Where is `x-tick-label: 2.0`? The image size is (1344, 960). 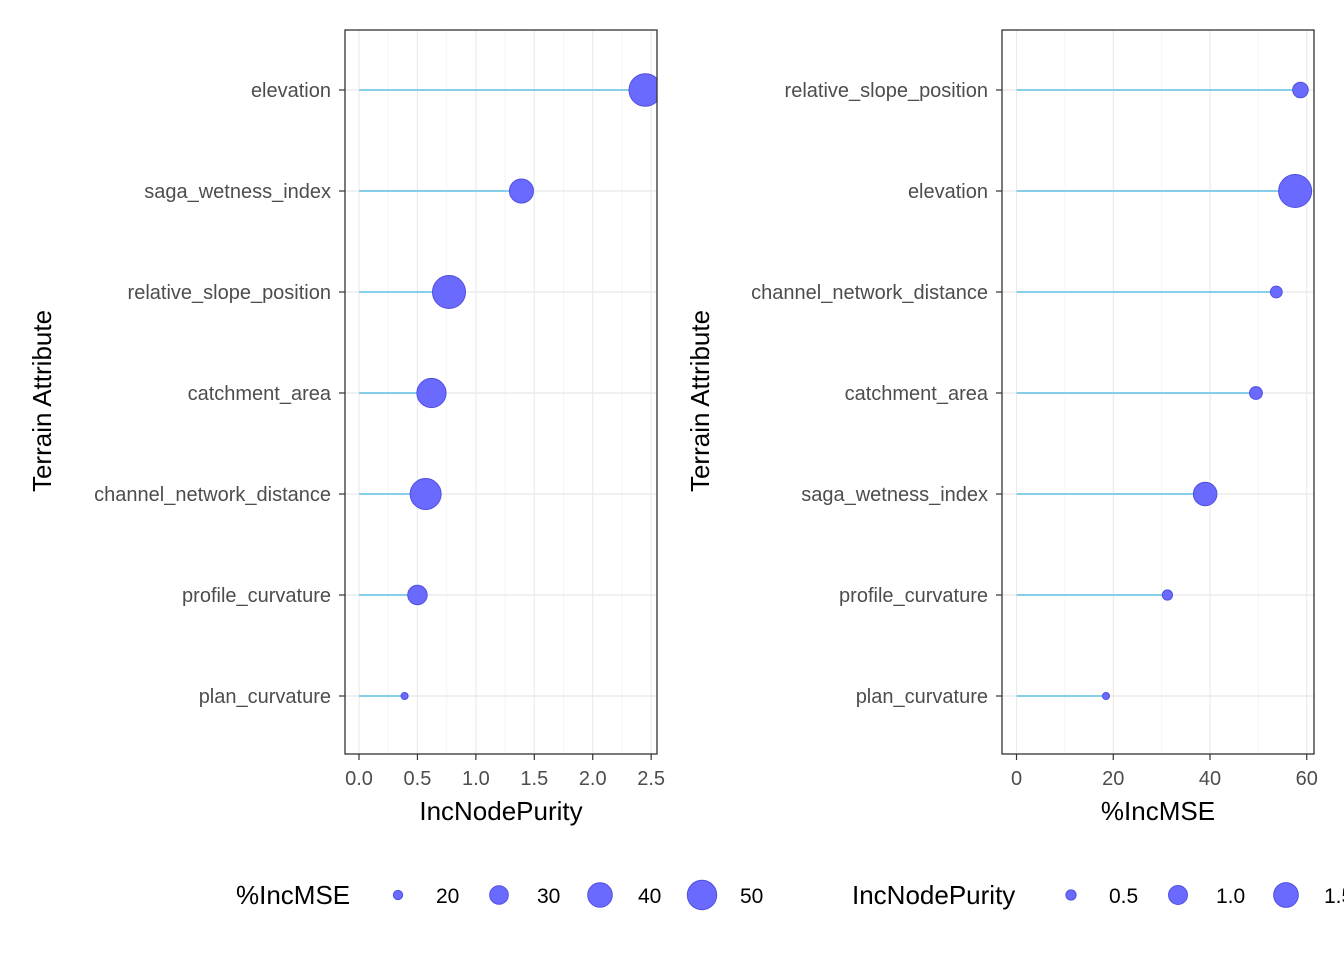
x-tick-label: 2.0 is located at coordinates (593, 779).